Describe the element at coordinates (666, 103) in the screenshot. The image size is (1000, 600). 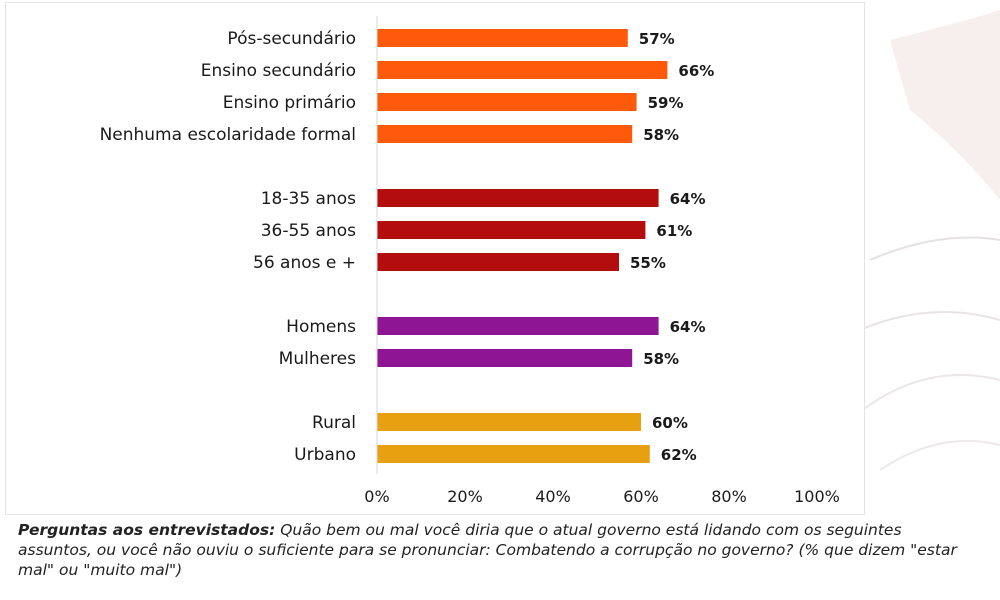
I see `value-label: 59%` at that location.